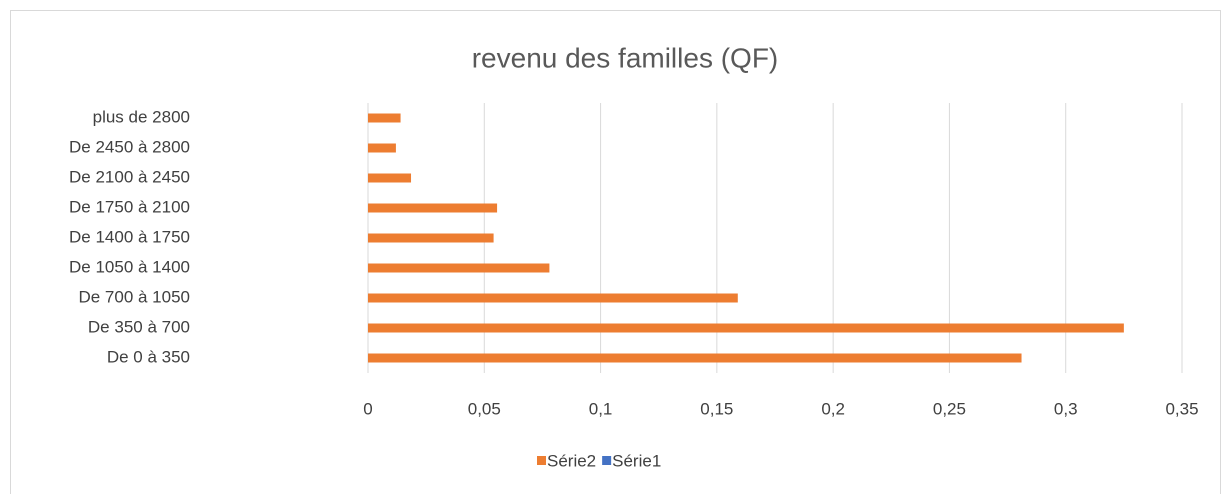  What do you see at coordinates (601, 408) in the screenshot?
I see `x-tick-label: 0,1` at bounding box center [601, 408].